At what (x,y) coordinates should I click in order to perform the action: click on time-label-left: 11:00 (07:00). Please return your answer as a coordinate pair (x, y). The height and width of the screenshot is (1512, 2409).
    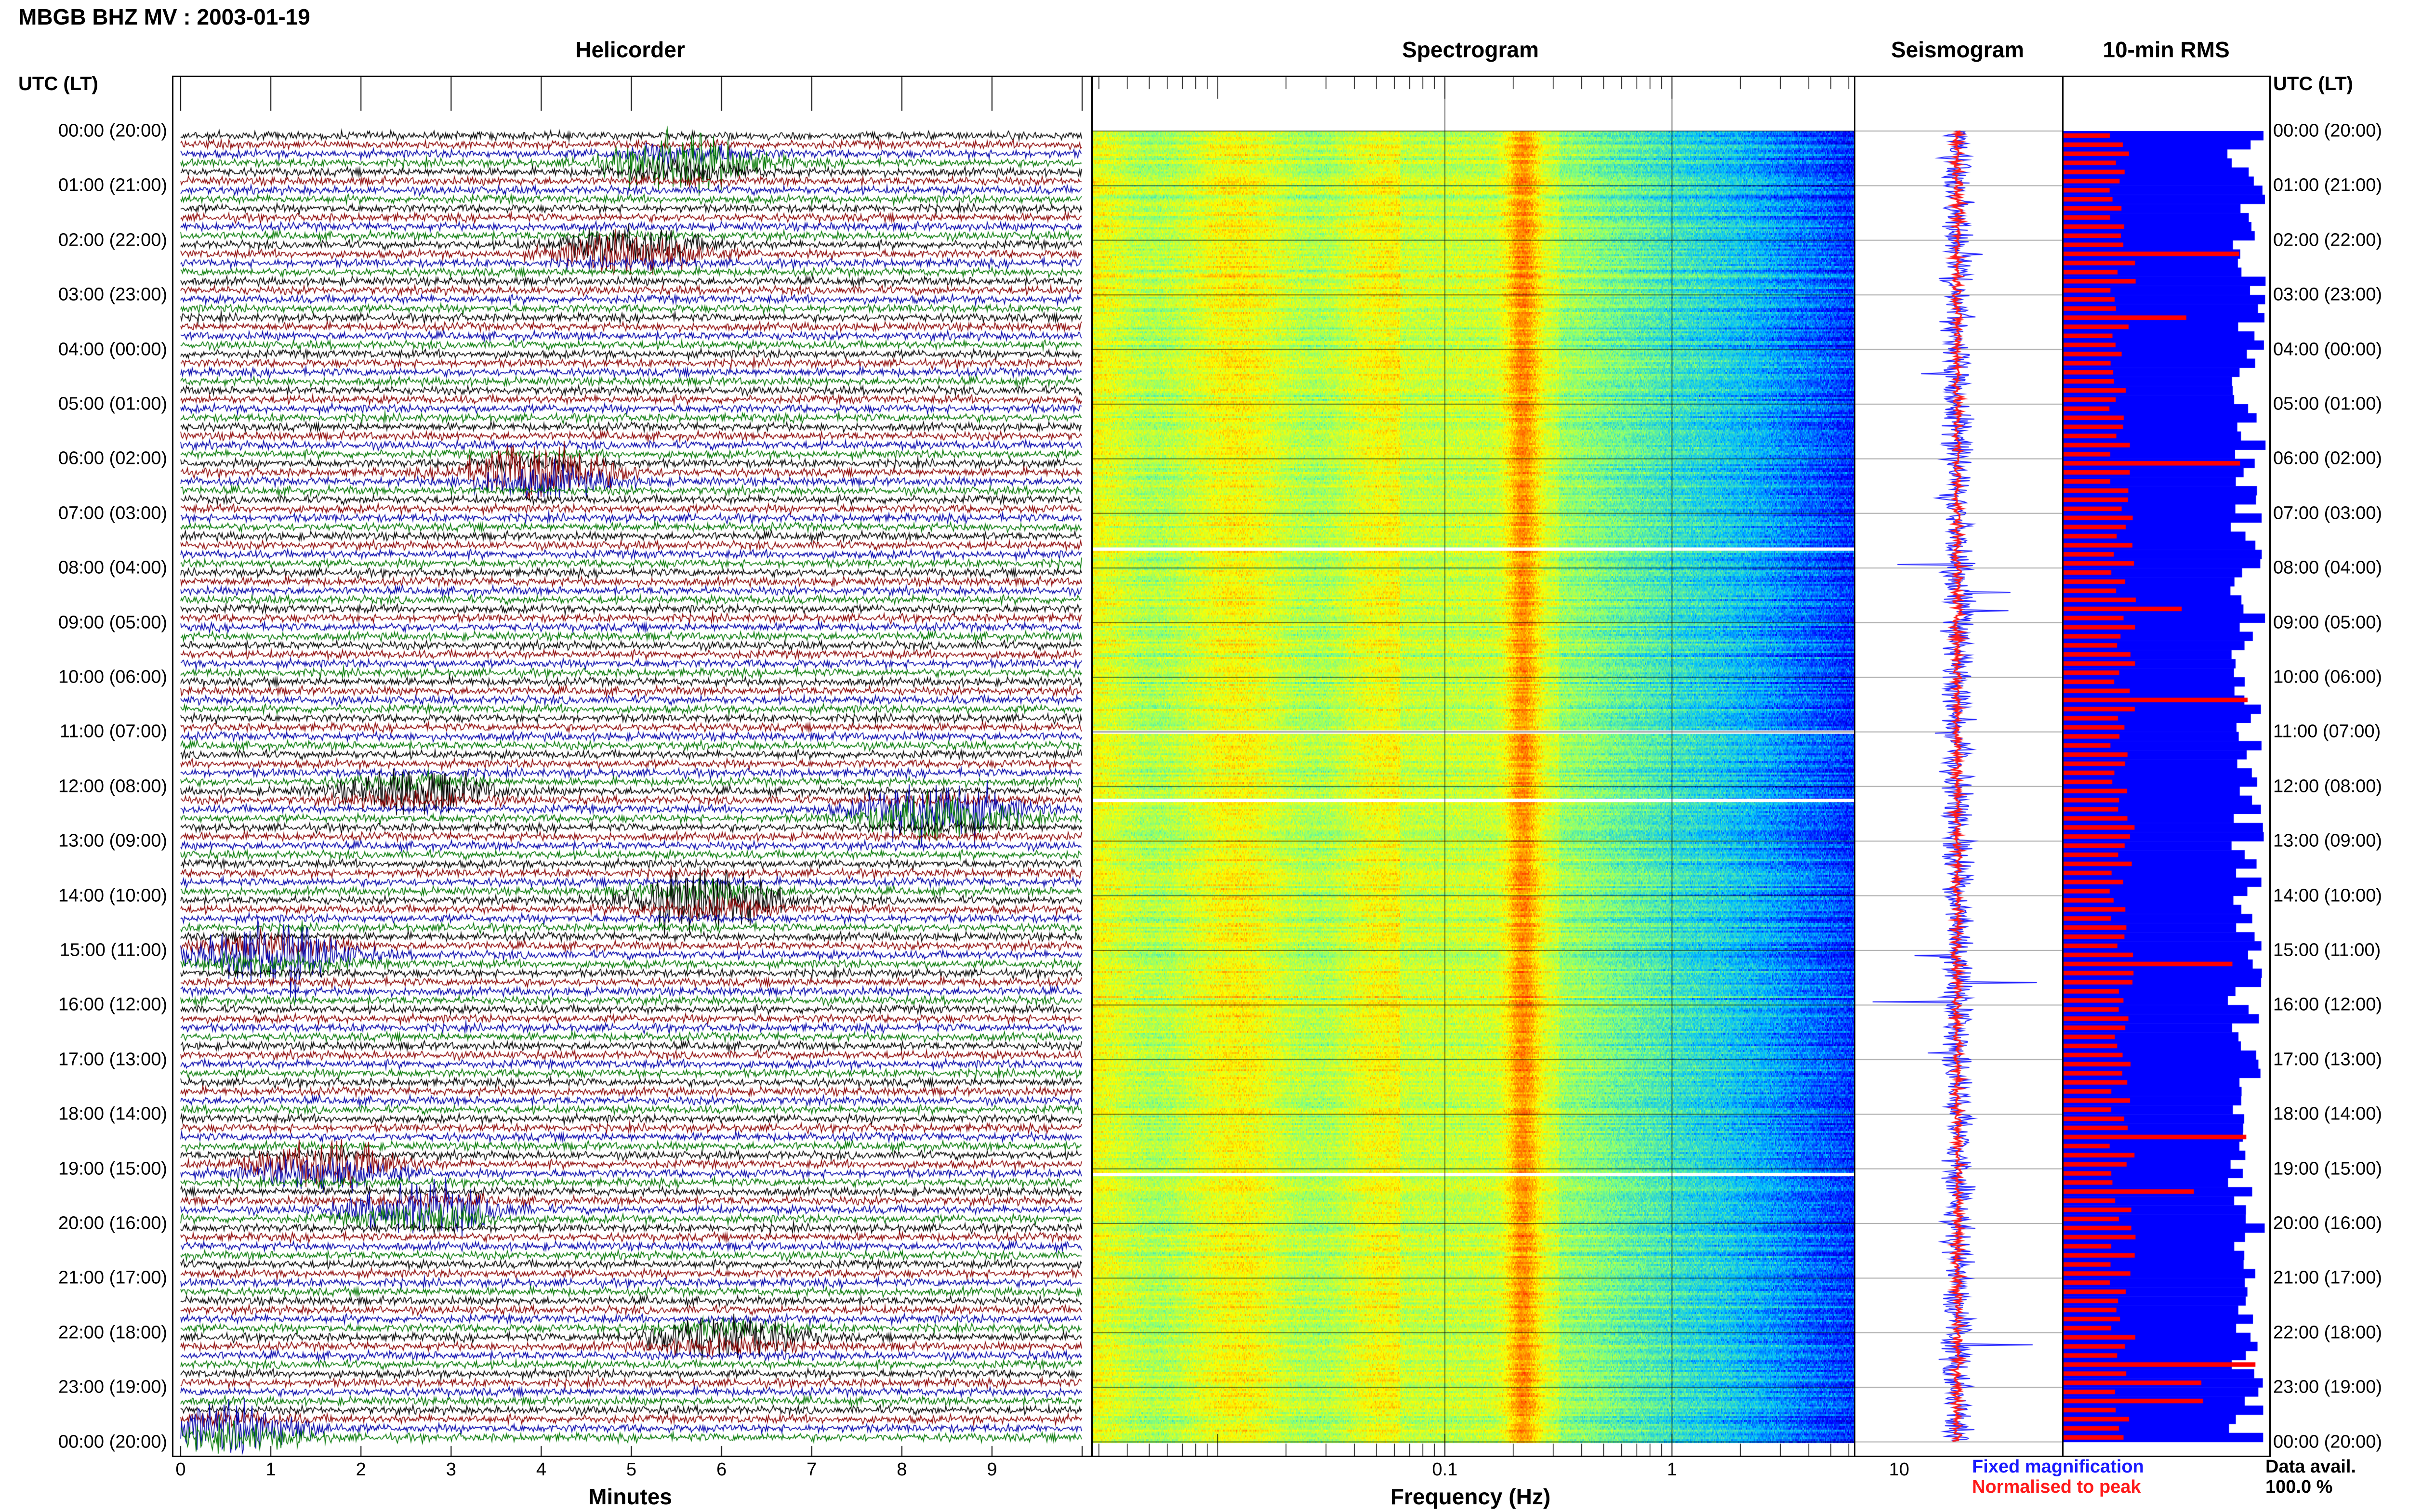
    Looking at the image, I should click on (113, 731).